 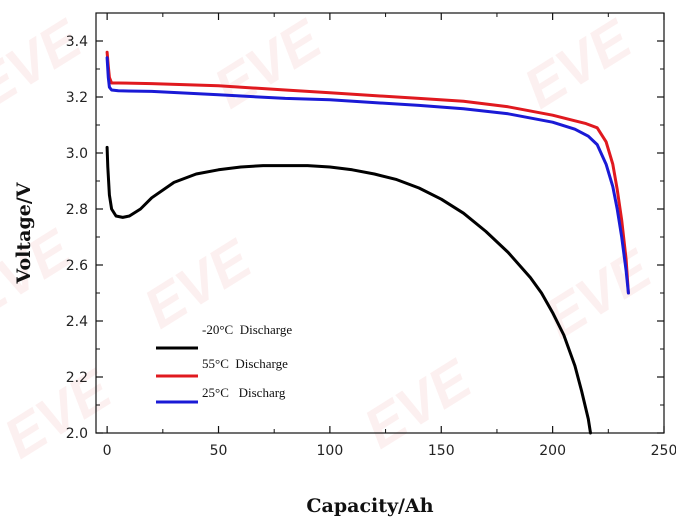 What do you see at coordinates (330, 451) in the screenshot?
I see `x-tick-label: 100` at bounding box center [330, 451].